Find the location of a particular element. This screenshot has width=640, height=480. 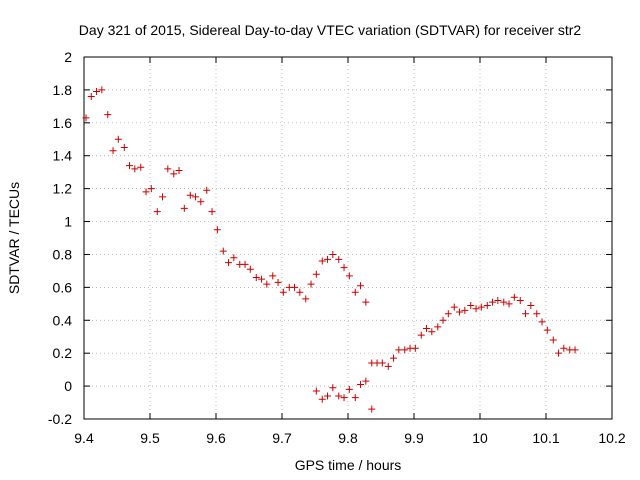

y-tick-label: 1.2 is located at coordinates (63, 189).